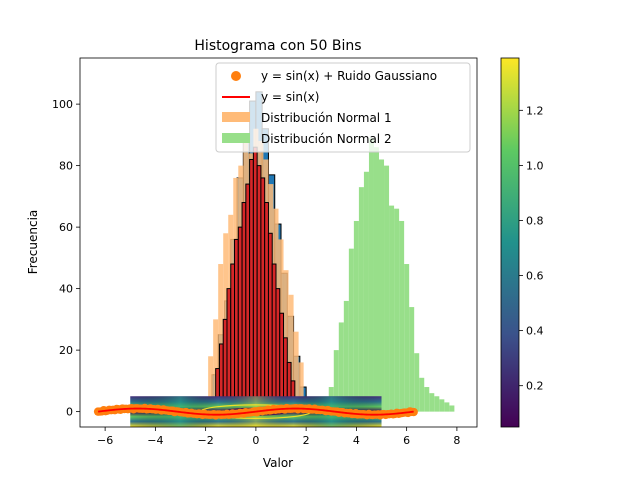  I want to click on colorbar: 0.2 0.4 0.6 0.8 1.0 1.2, so click(522, 242).